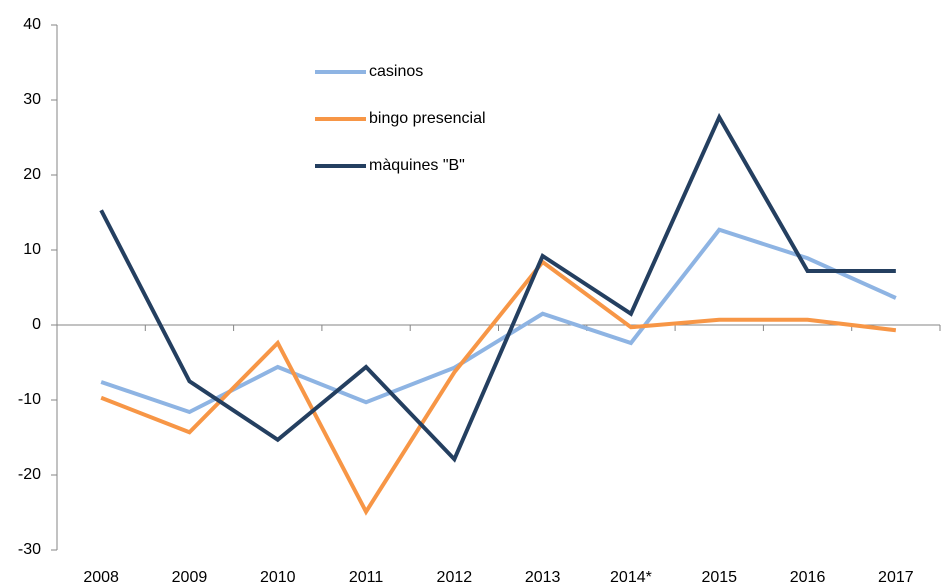 The height and width of the screenshot is (587, 942). Describe the element at coordinates (29, 399) in the screenshot. I see `y-tick-label: -10` at that location.